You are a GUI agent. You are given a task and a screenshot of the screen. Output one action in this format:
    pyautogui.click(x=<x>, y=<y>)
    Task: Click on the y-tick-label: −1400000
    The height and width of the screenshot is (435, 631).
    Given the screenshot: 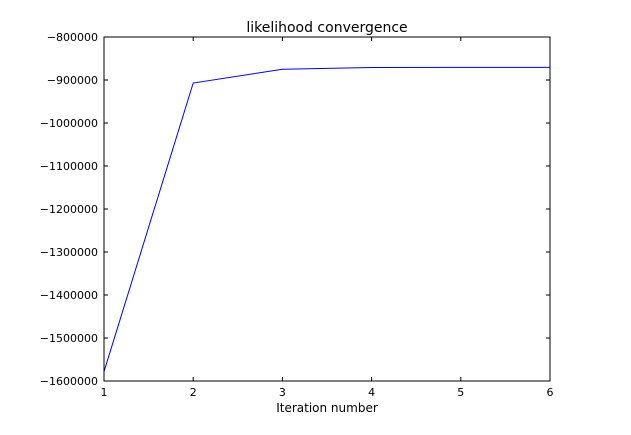 What is the action you would take?
    pyautogui.click(x=69, y=295)
    